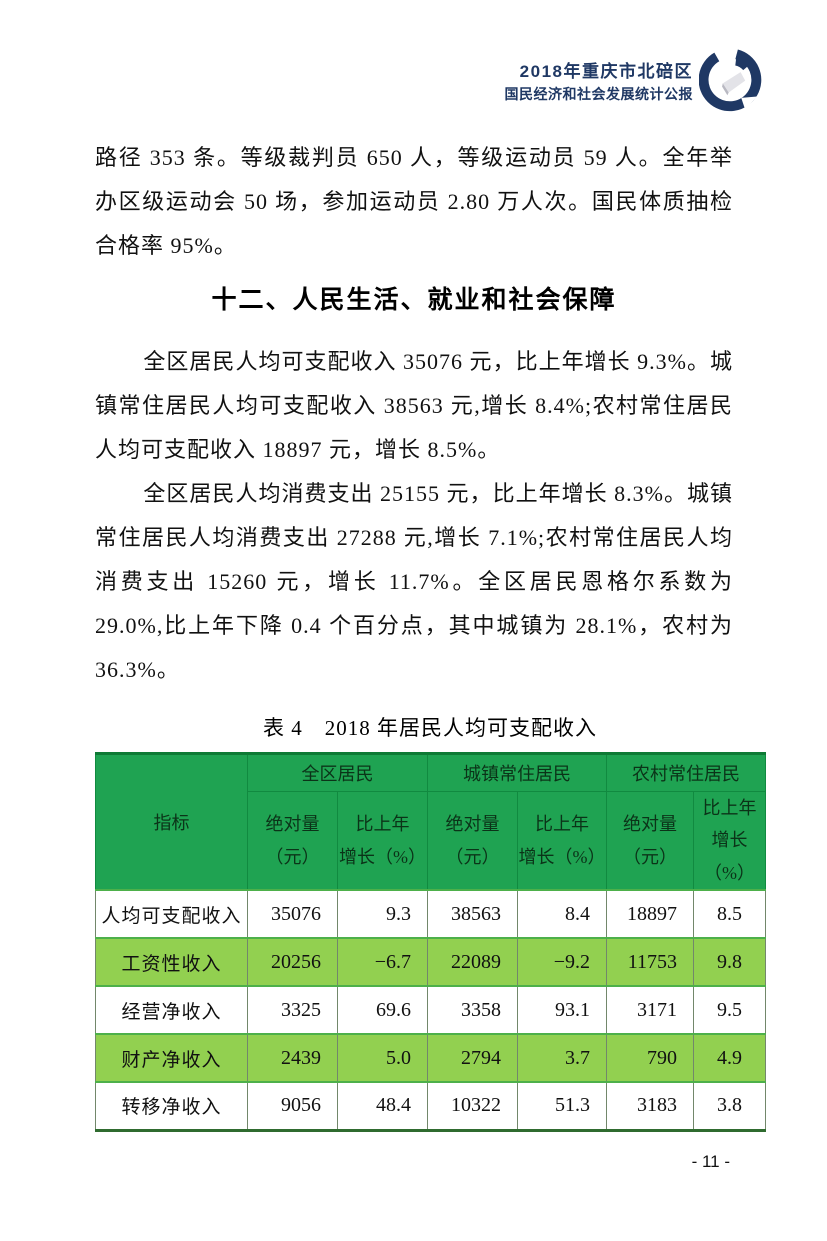 This screenshot has width=827, height=1241. Describe the element at coordinates (686, 772) in the screenshot. I see `group-header-rural-residents: 农村常住居民` at that location.